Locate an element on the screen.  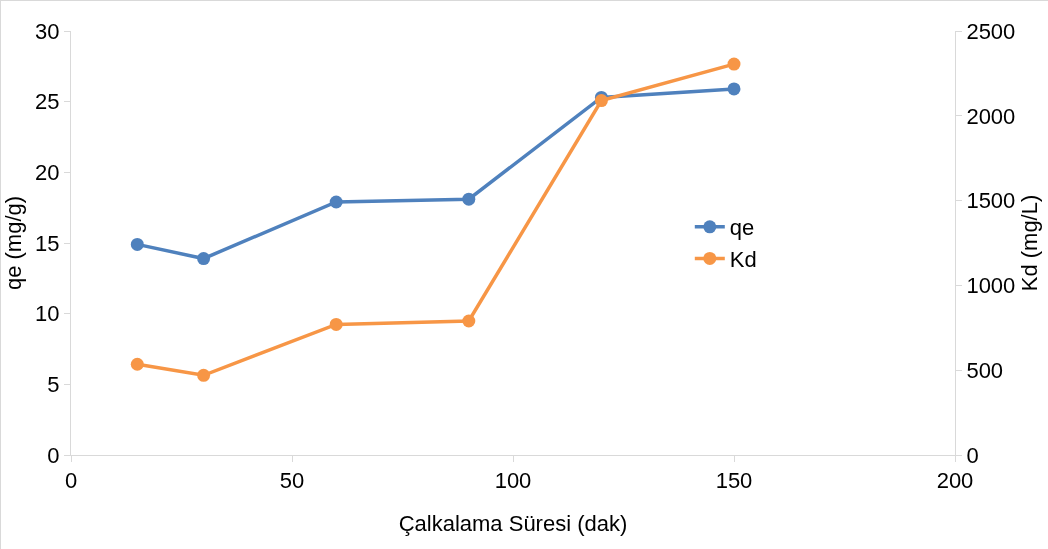
y-tick-label: 10 is located at coordinates (47, 314).